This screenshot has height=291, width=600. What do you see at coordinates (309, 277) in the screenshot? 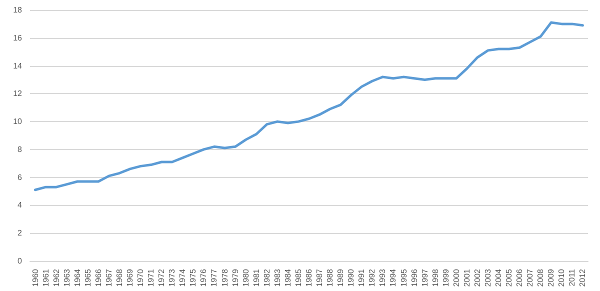
I see `x-tick-label: 1986` at bounding box center [309, 277].